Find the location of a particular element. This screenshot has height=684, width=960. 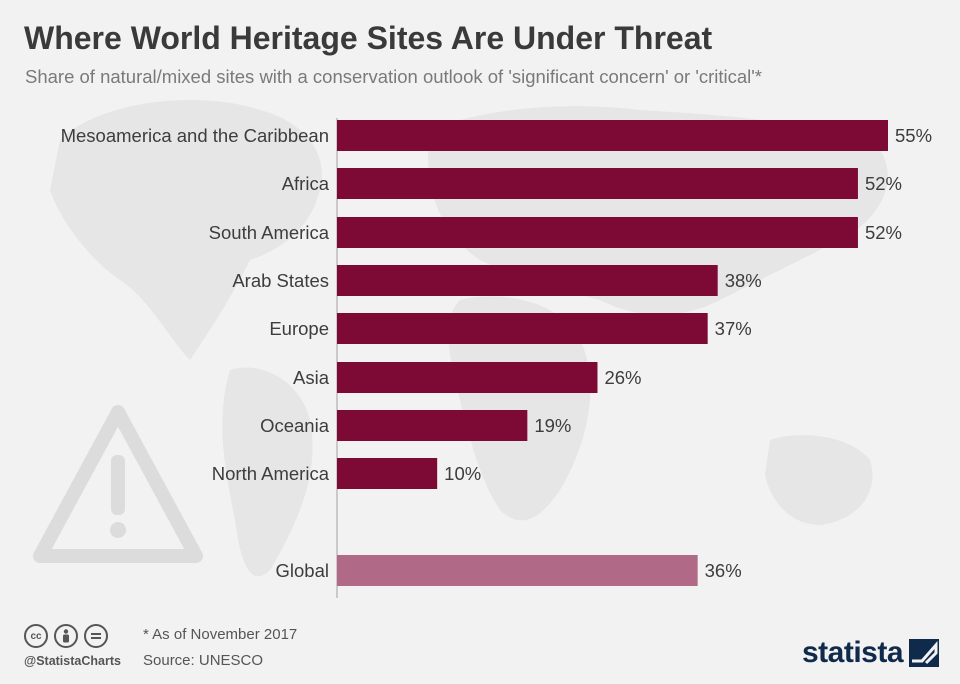

warning-icon is located at coordinates (118, 484).